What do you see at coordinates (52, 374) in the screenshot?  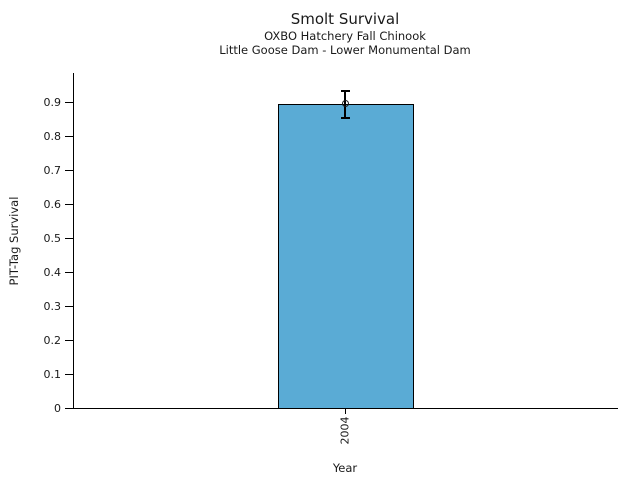 I see `y-tick-label: 0.1` at bounding box center [52, 374].